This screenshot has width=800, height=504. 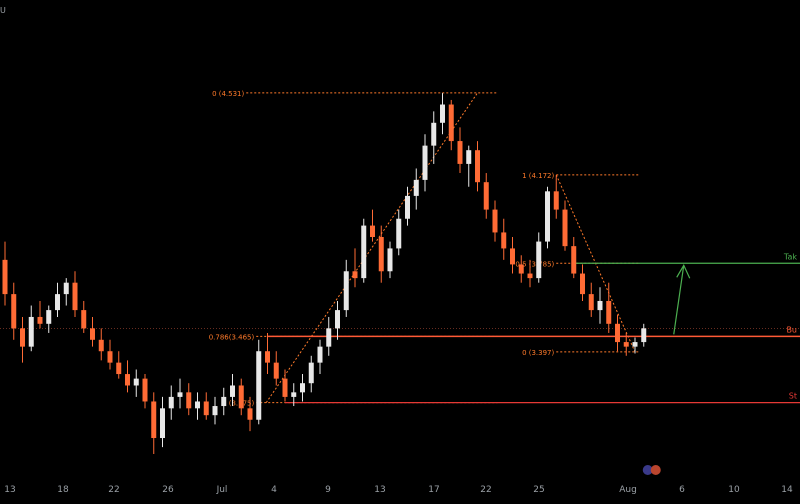 What do you see at coordinates (3, 10) in the screenshot?
I see `symbol-fragment: U` at bounding box center [3, 10].